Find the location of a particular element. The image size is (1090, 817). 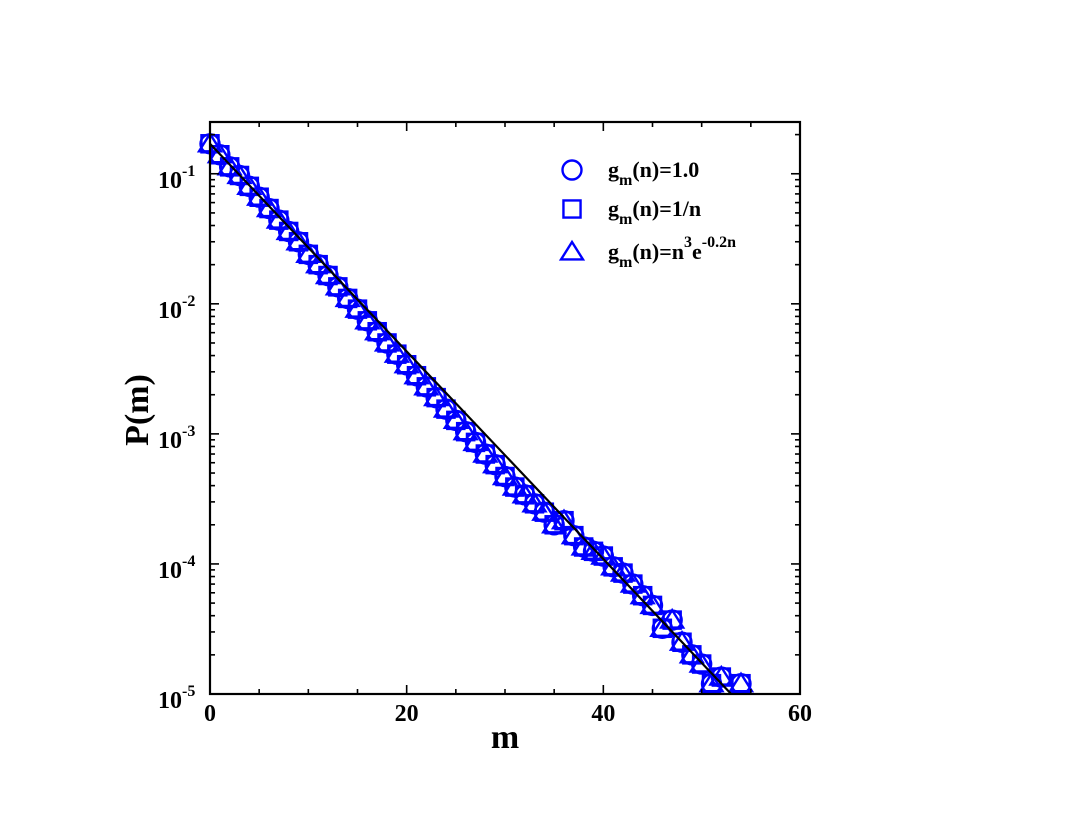

legend-label-part: (n)=1/n is located at coordinates (666, 208).